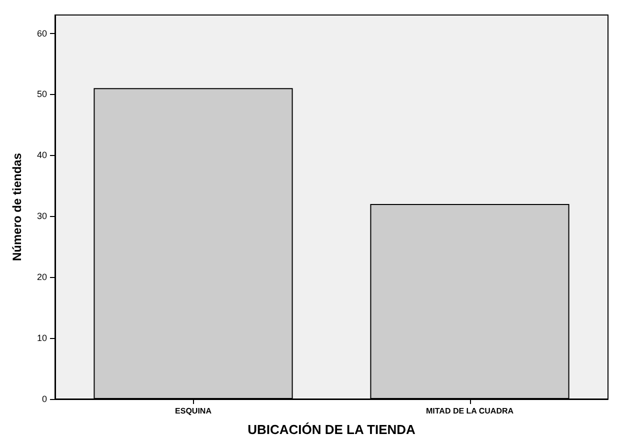  Describe the element at coordinates (44, 399) in the screenshot. I see `y-tick-label: 0` at that location.